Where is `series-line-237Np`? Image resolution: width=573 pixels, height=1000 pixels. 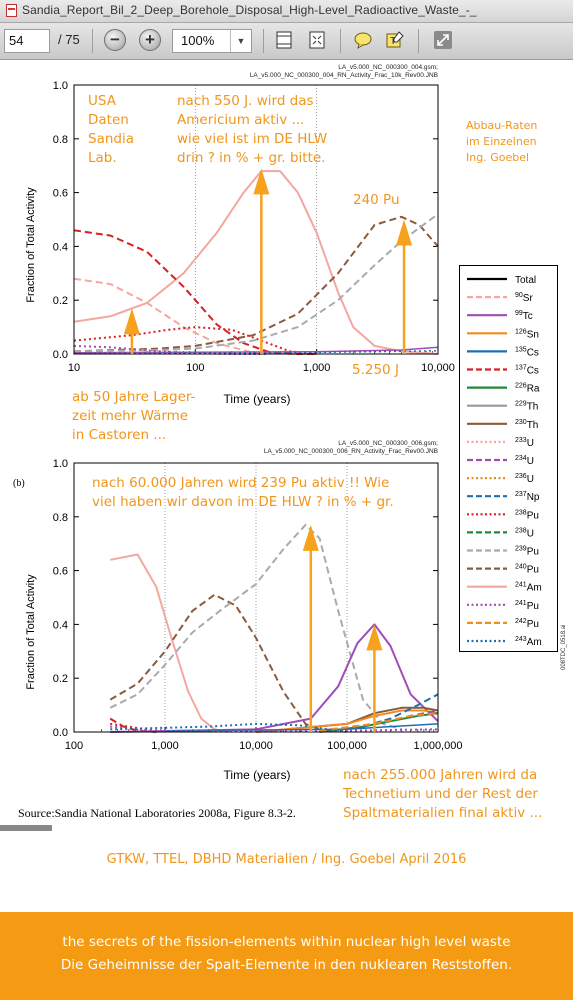 series-line-237Np is located at coordinates (379, 712).